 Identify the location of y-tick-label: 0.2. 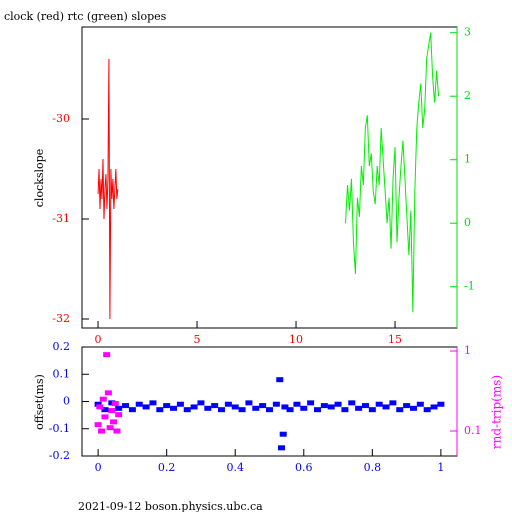
(62, 346).